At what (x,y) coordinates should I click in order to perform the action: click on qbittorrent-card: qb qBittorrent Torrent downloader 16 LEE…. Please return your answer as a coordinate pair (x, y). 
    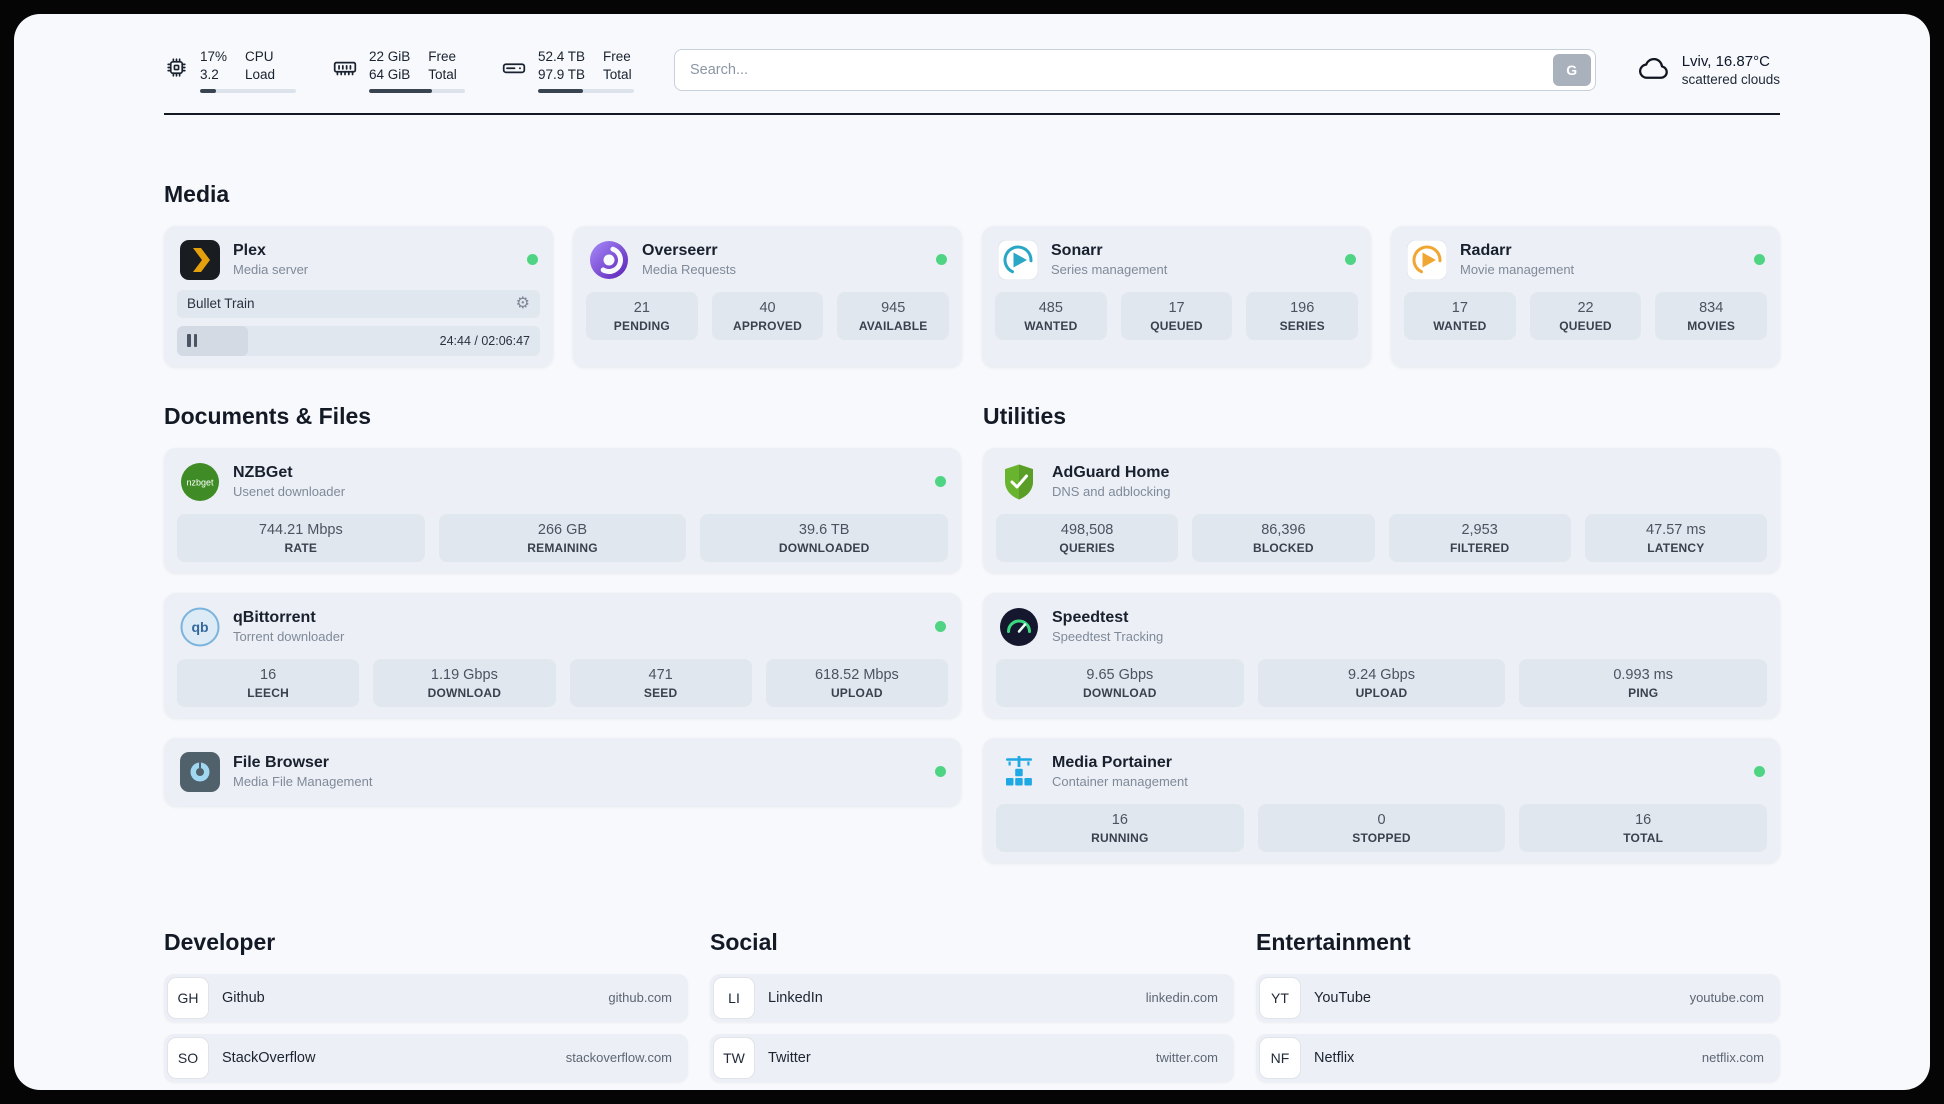
    Looking at the image, I should click on (562, 655).